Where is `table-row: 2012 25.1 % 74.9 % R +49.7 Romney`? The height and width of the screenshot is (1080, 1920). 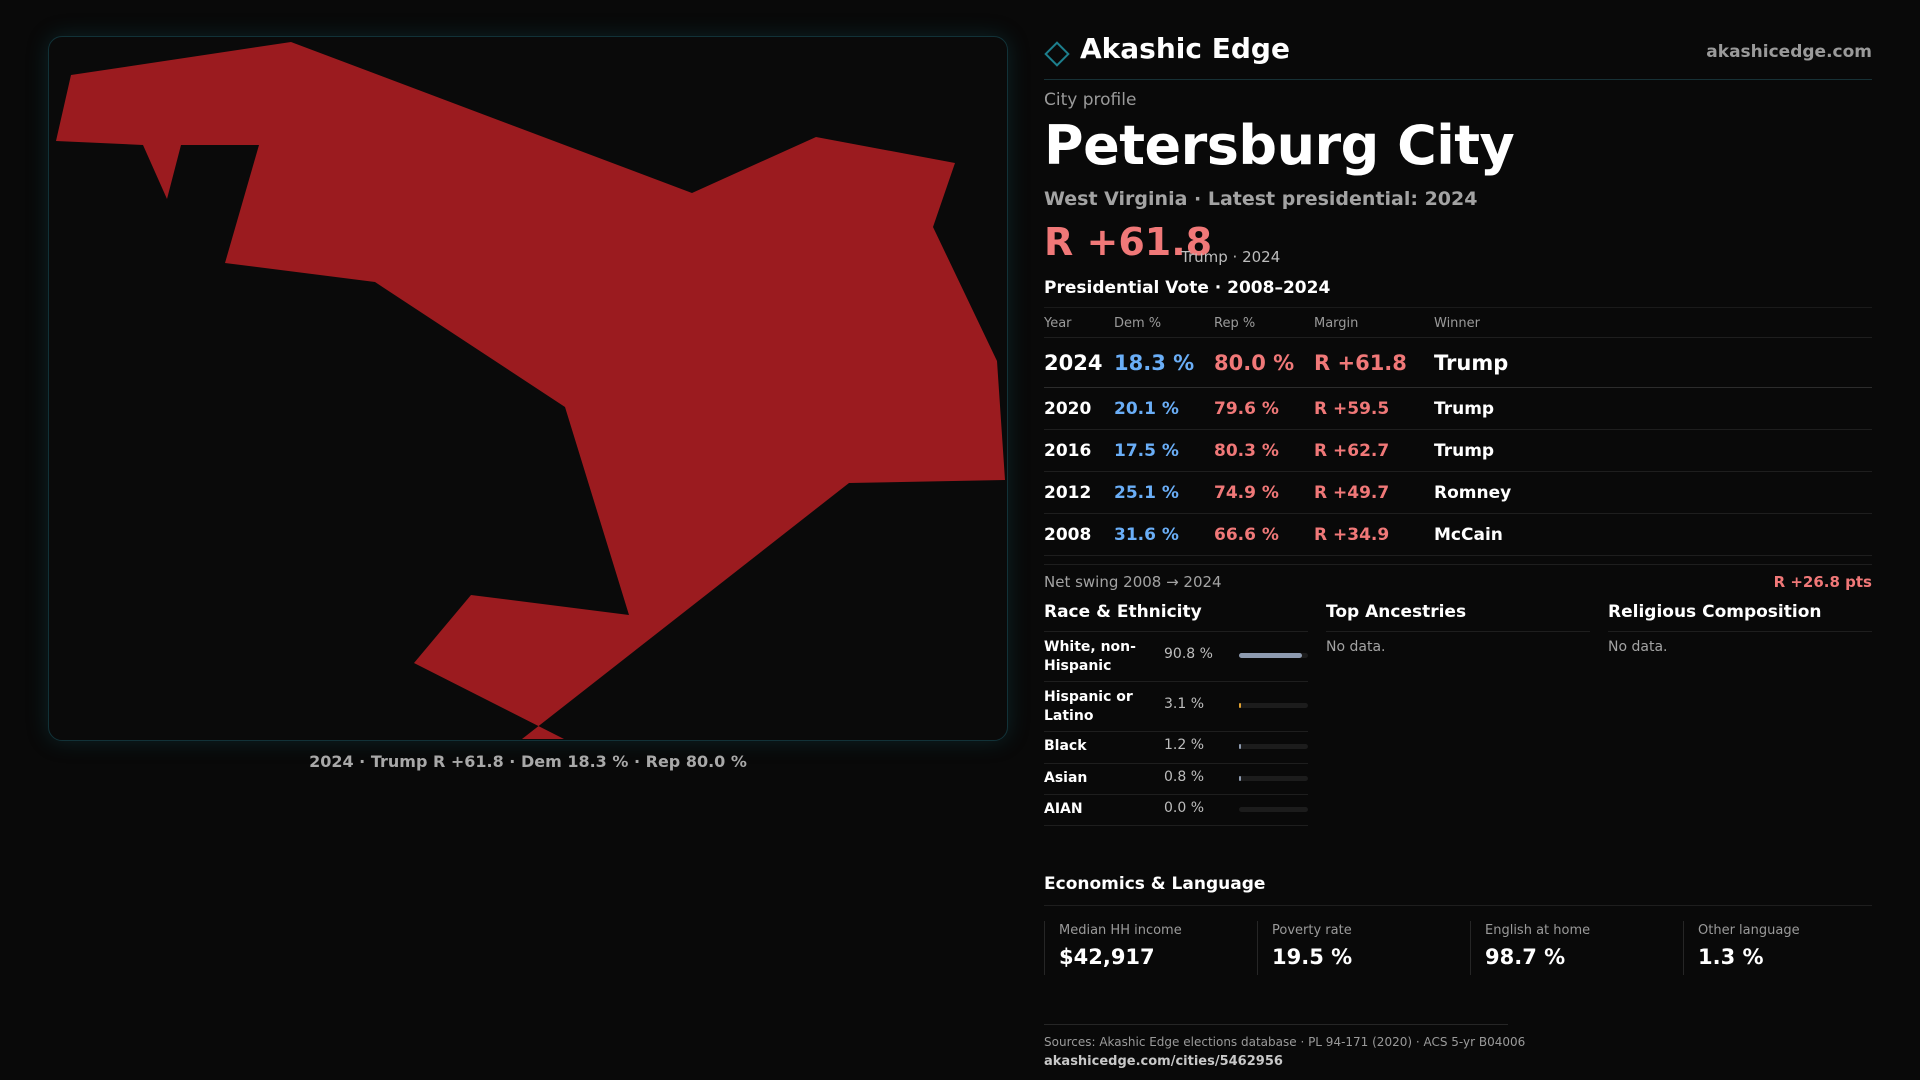 table-row: 2012 25.1 % 74.9 % R +49.7 Romney is located at coordinates (1458, 493).